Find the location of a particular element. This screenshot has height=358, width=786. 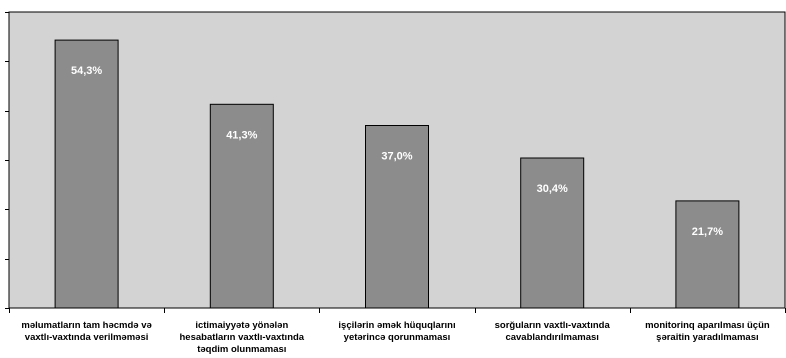

data-label: 41,3% is located at coordinates (241, 135).